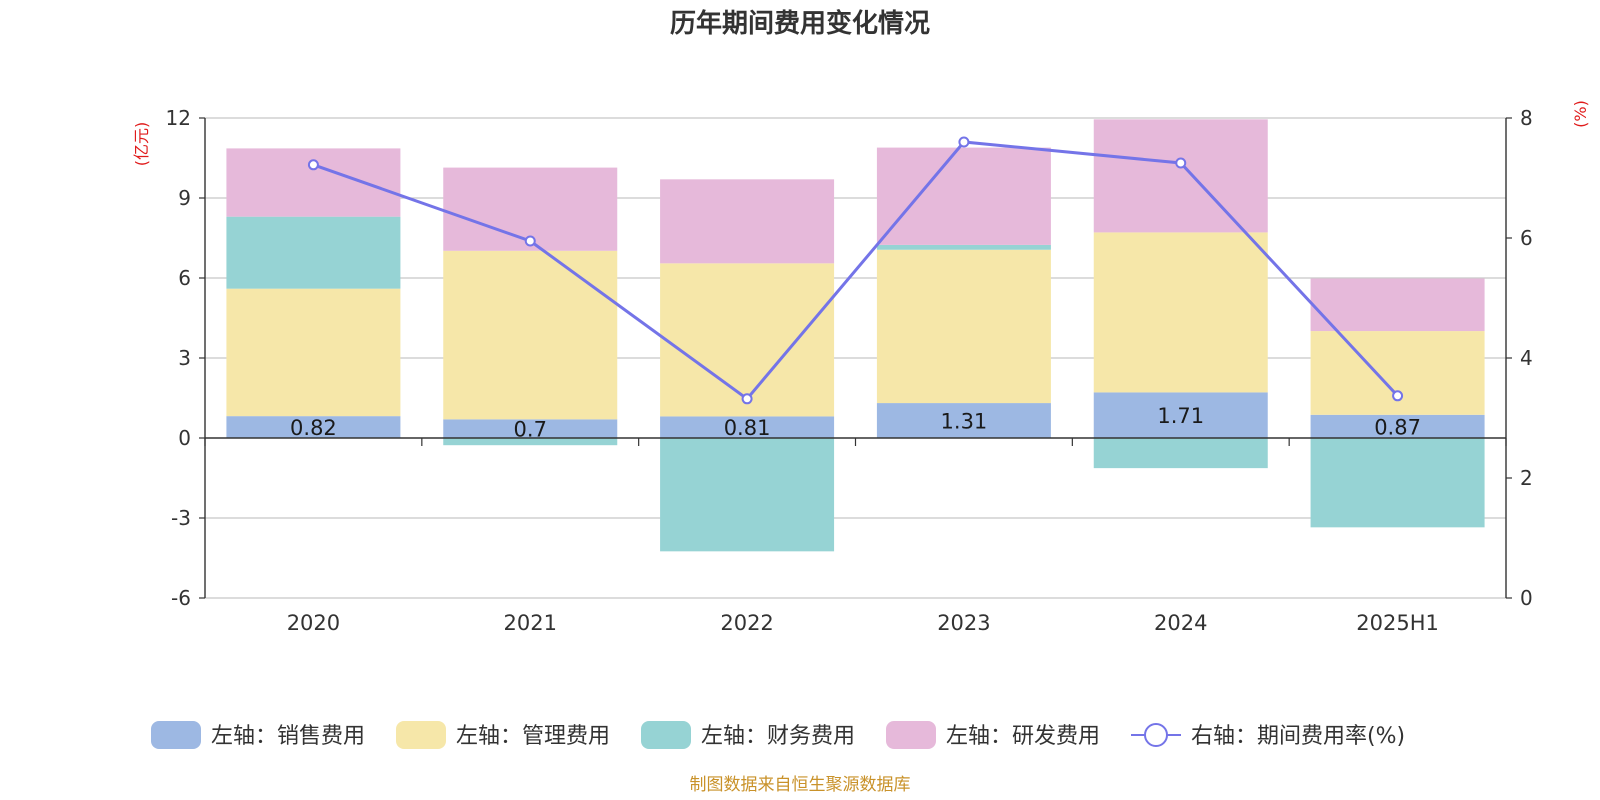 Image resolution: width=1600 pixels, height=800 pixels. What do you see at coordinates (1526, 598) in the screenshot?
I see `right-tick-label: 0` at bounding box center [1526, 598].